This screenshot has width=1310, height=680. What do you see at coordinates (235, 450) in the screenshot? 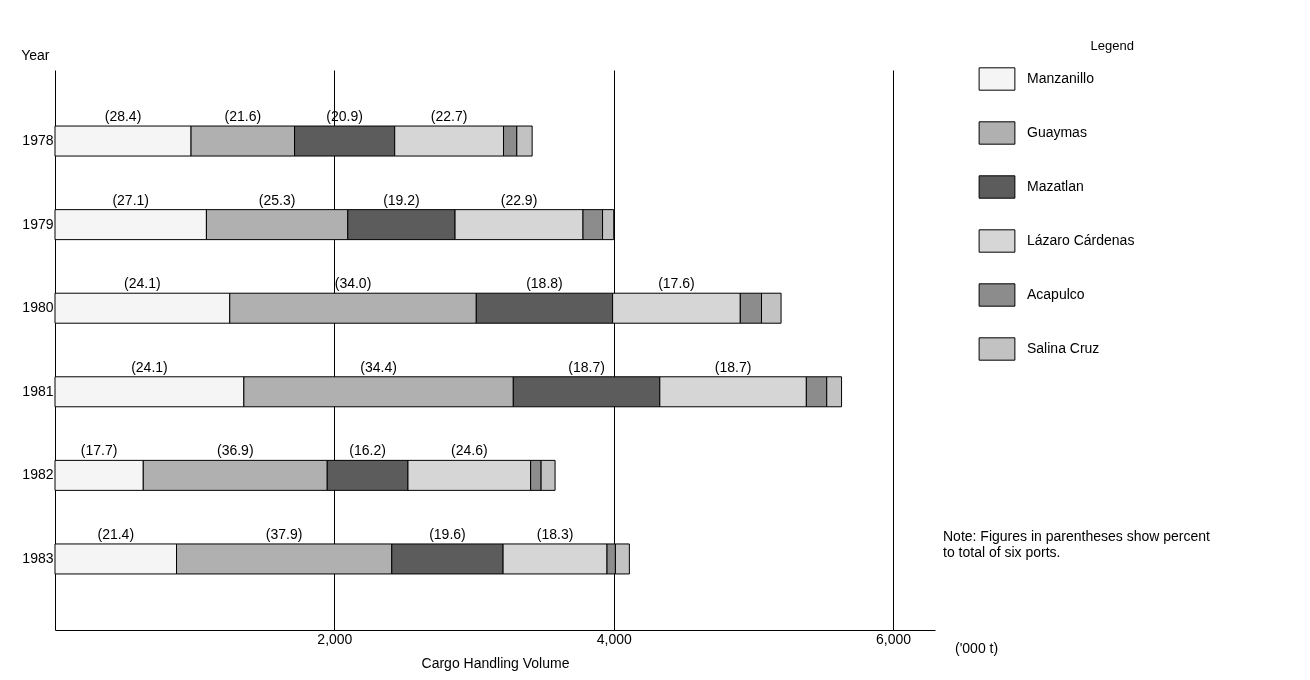
I see `annotation: (36.9)` at bounding box center [235, 450].